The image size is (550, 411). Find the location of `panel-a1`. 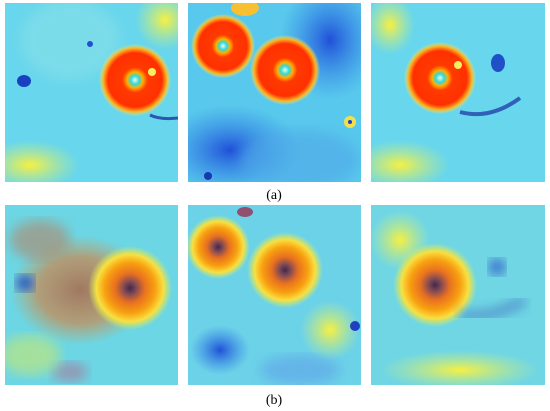

panel-a1 is located at coordinates (91, 92).